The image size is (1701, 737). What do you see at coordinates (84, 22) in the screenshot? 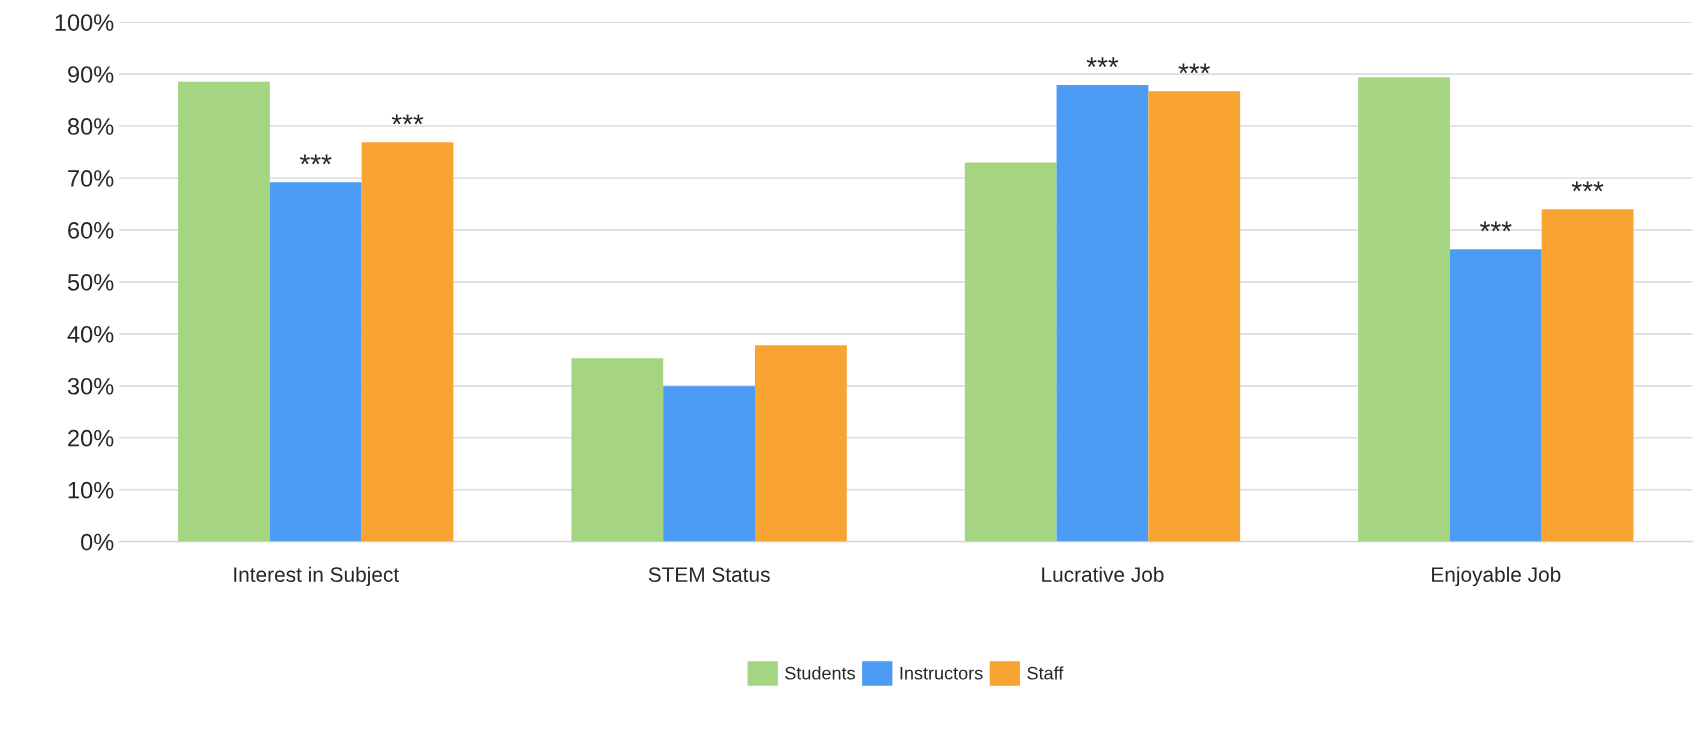
I see `y-tick-label: 100%` at bounding box center [84, 22].